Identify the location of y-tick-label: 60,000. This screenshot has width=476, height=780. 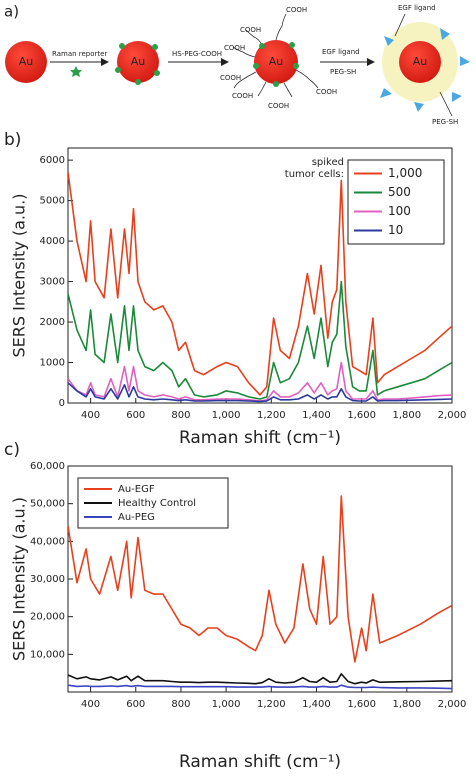
(47, 466).